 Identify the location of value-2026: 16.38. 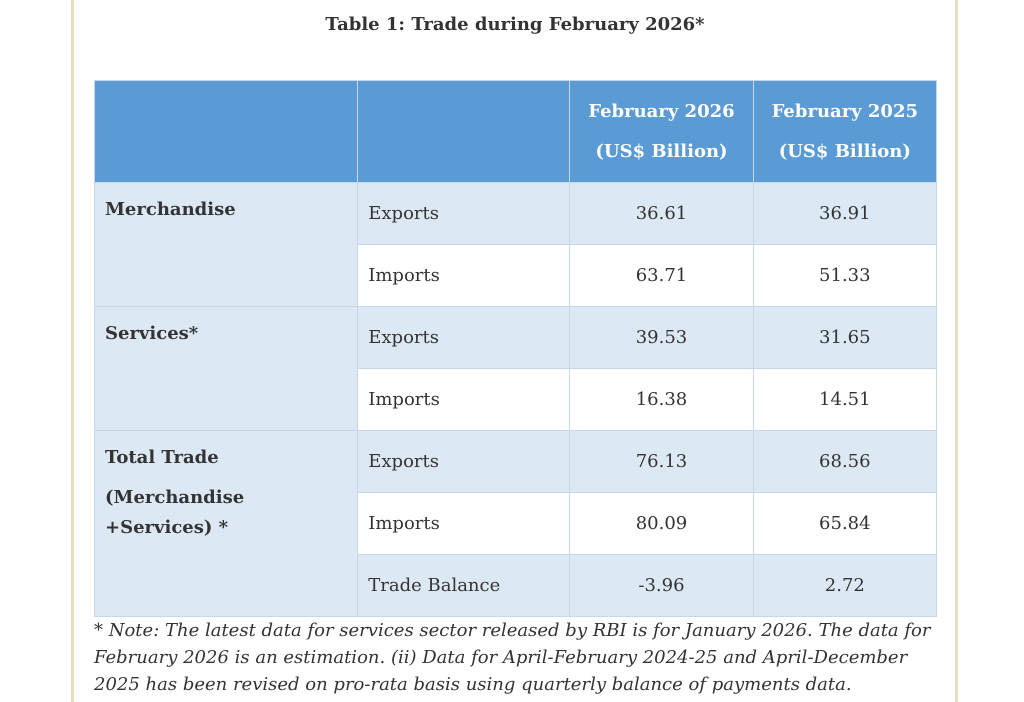
(661, 399).